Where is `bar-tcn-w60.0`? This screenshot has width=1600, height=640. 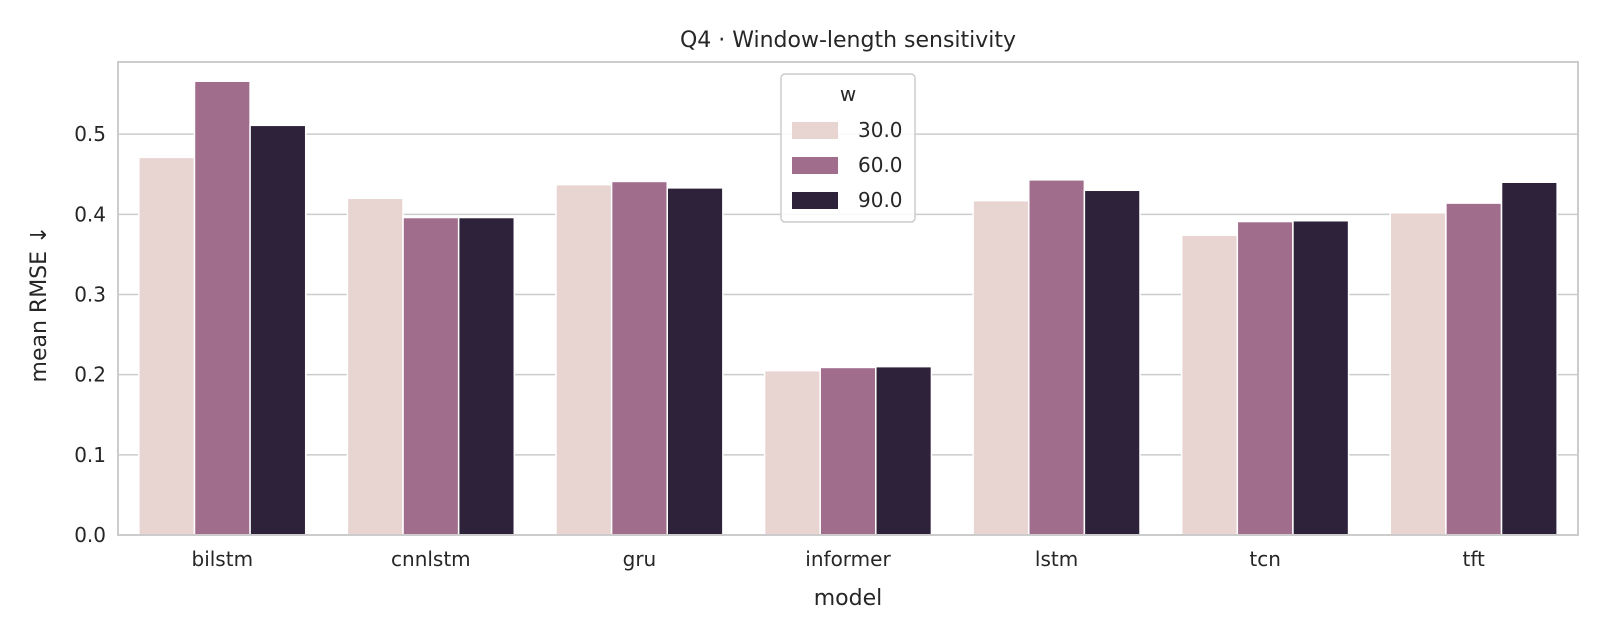 bar-tcn-w60.0 is located at coordinates (1265, 378).